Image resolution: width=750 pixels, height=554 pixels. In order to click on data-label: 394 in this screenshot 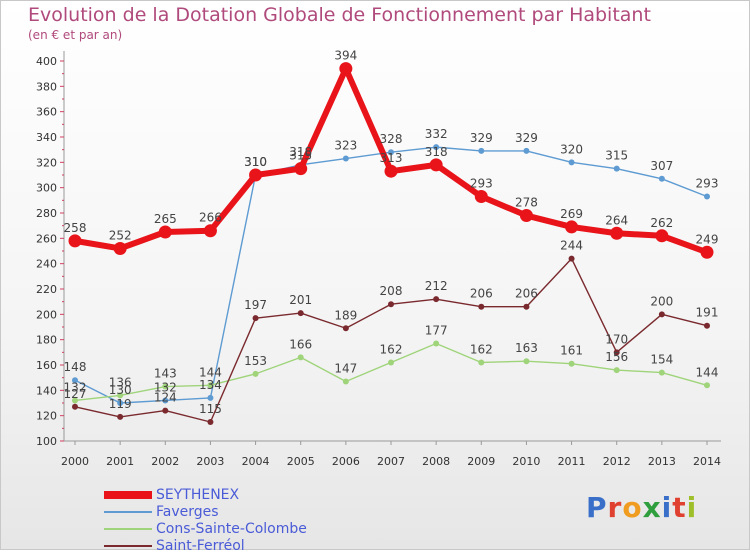, I will do `click(345, 56)`.